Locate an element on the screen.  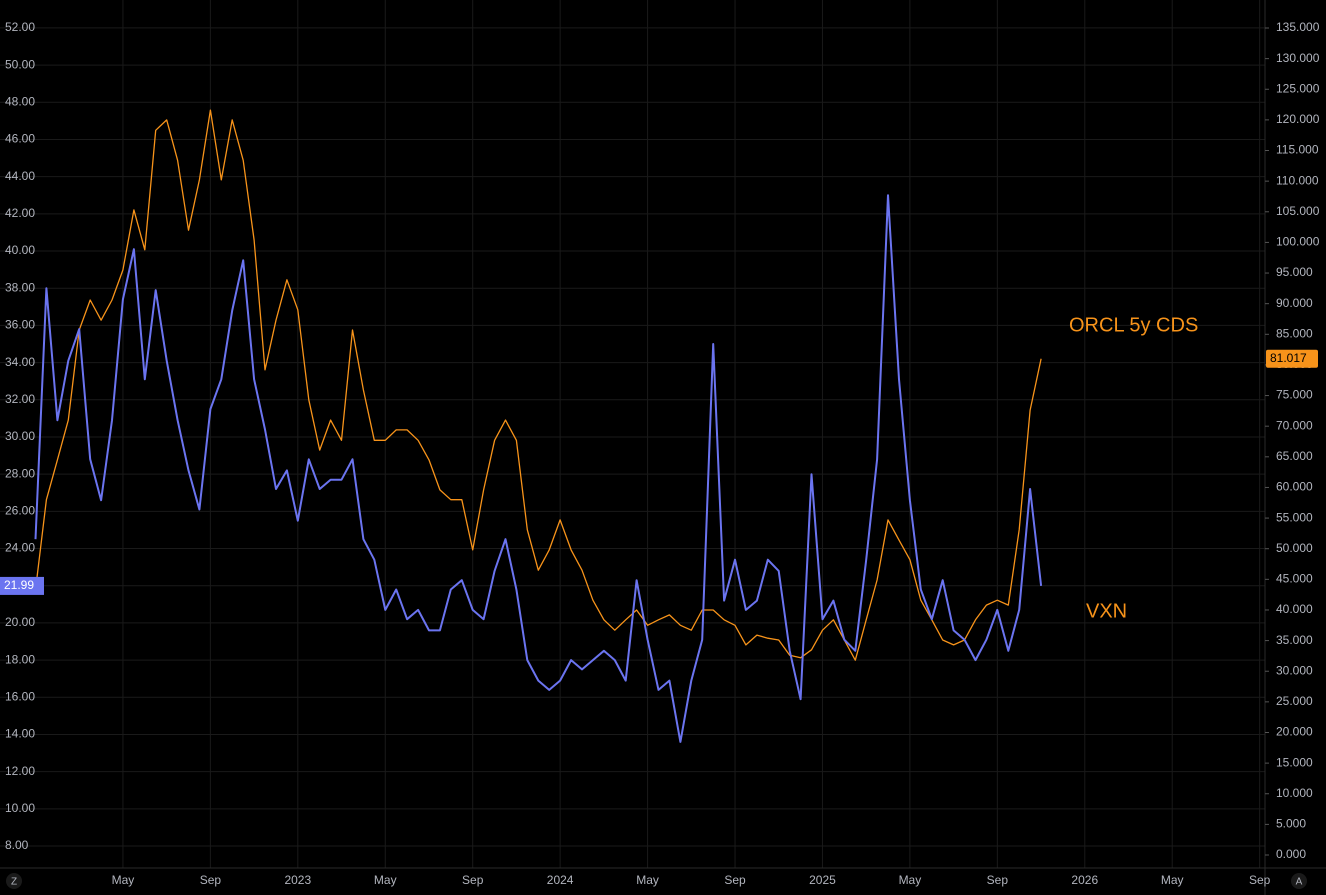
y2-tick-label: 135.000 is located at coordinates (1298, 27).